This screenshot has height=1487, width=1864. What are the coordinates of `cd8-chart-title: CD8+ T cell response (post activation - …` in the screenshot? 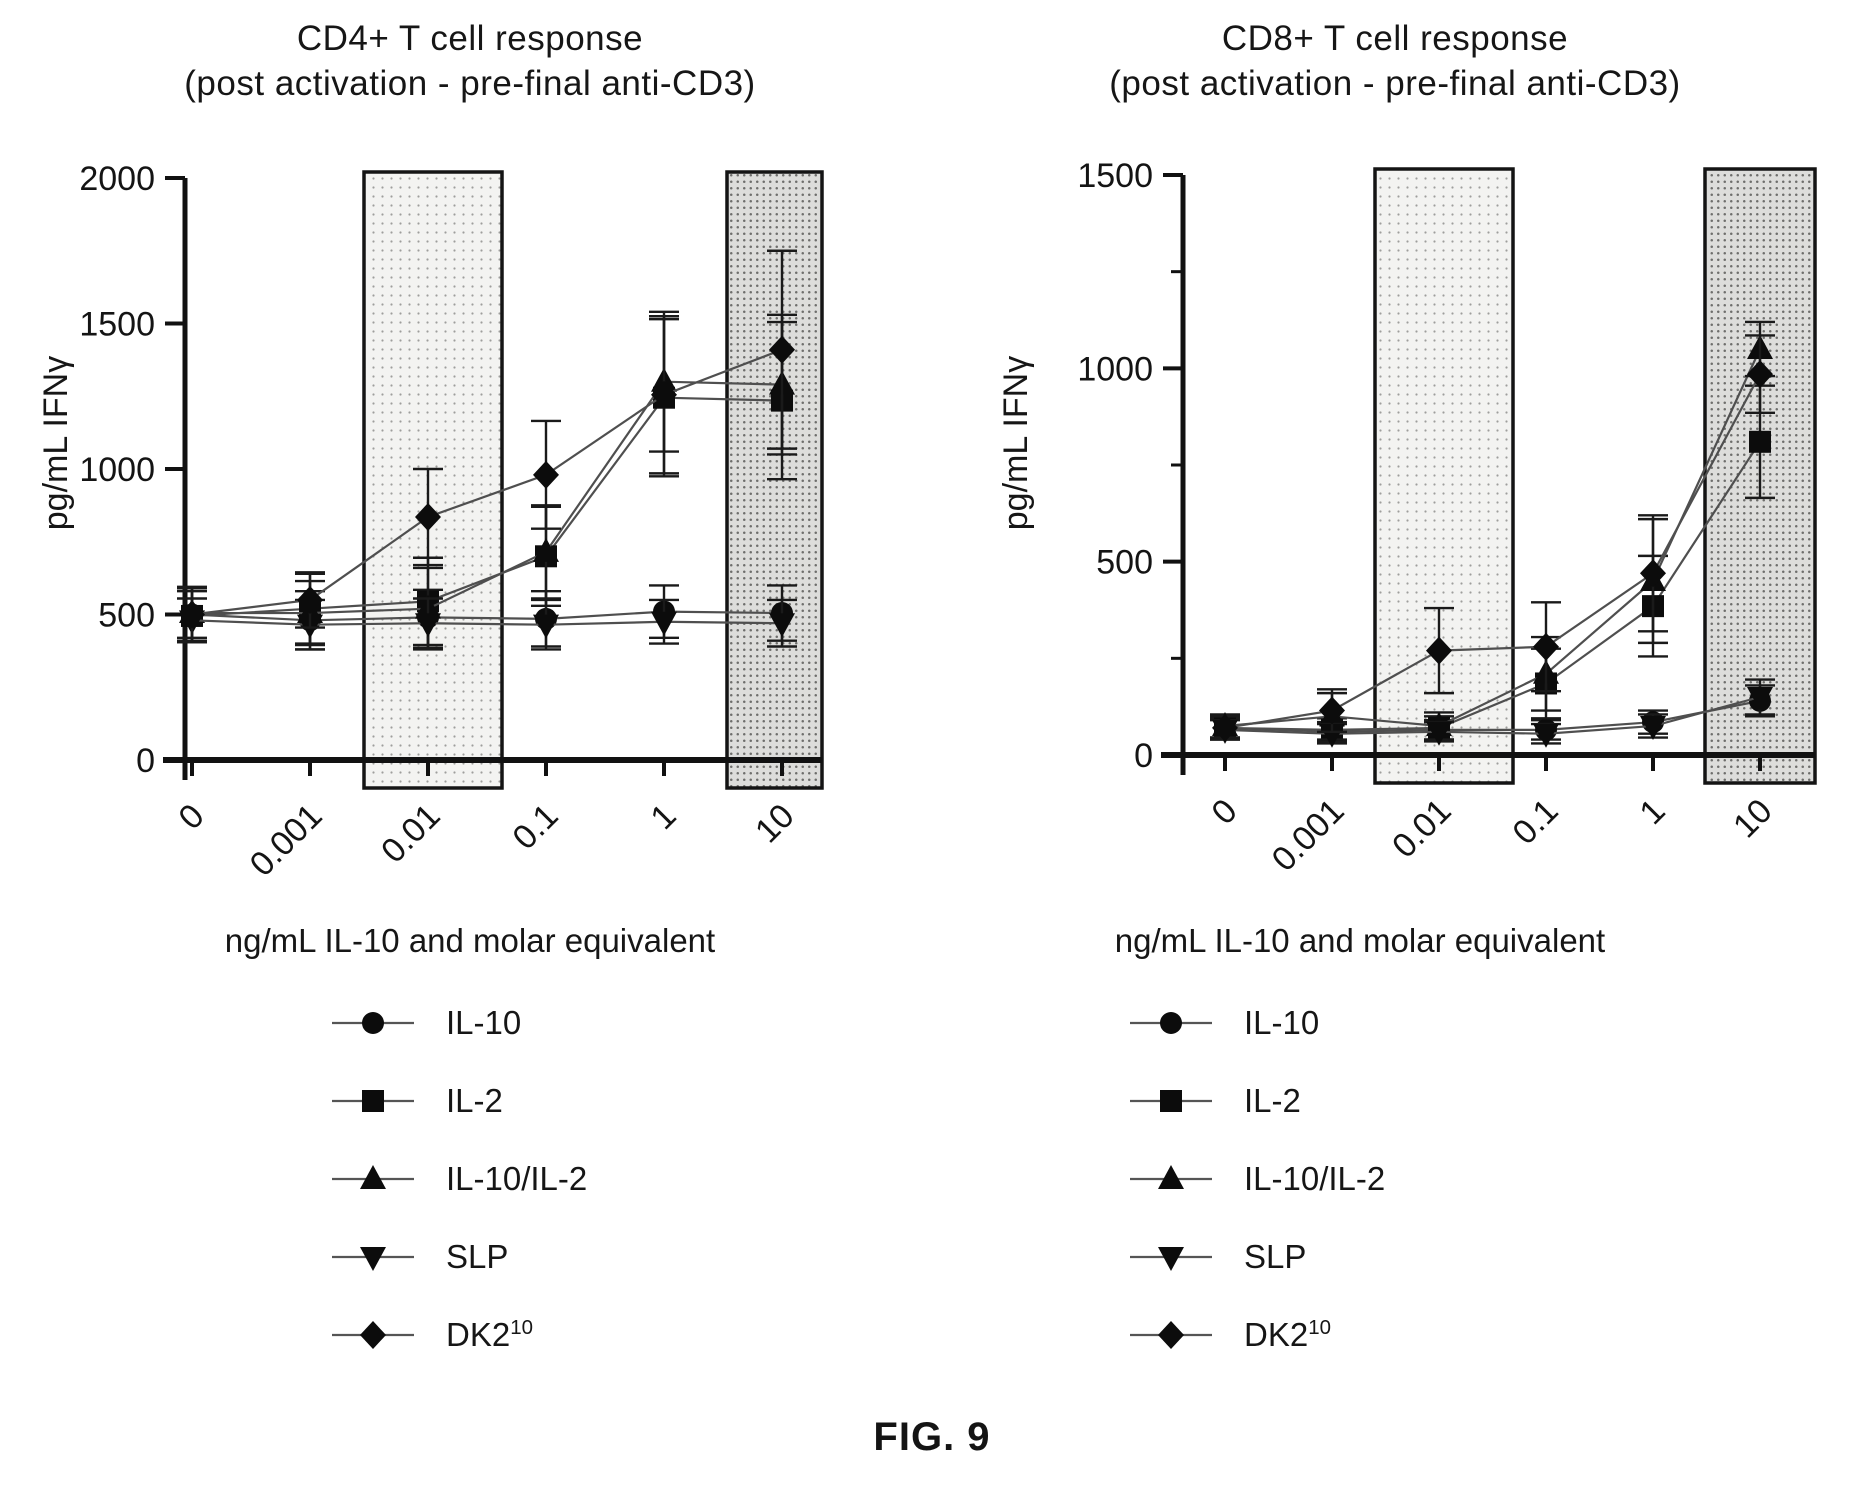 It's located at (1395, 61).